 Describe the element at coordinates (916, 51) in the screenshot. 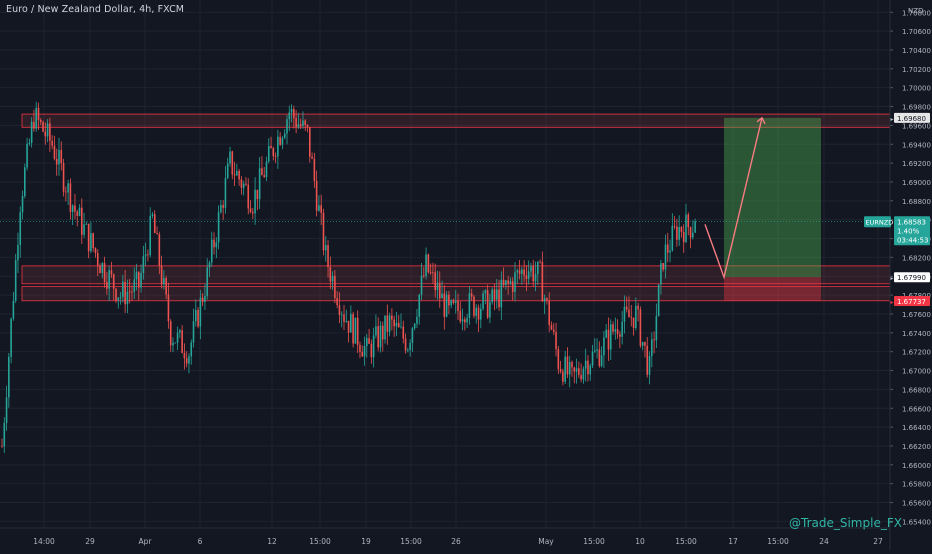

I see `y-tick-label: 1.70400` at that location.